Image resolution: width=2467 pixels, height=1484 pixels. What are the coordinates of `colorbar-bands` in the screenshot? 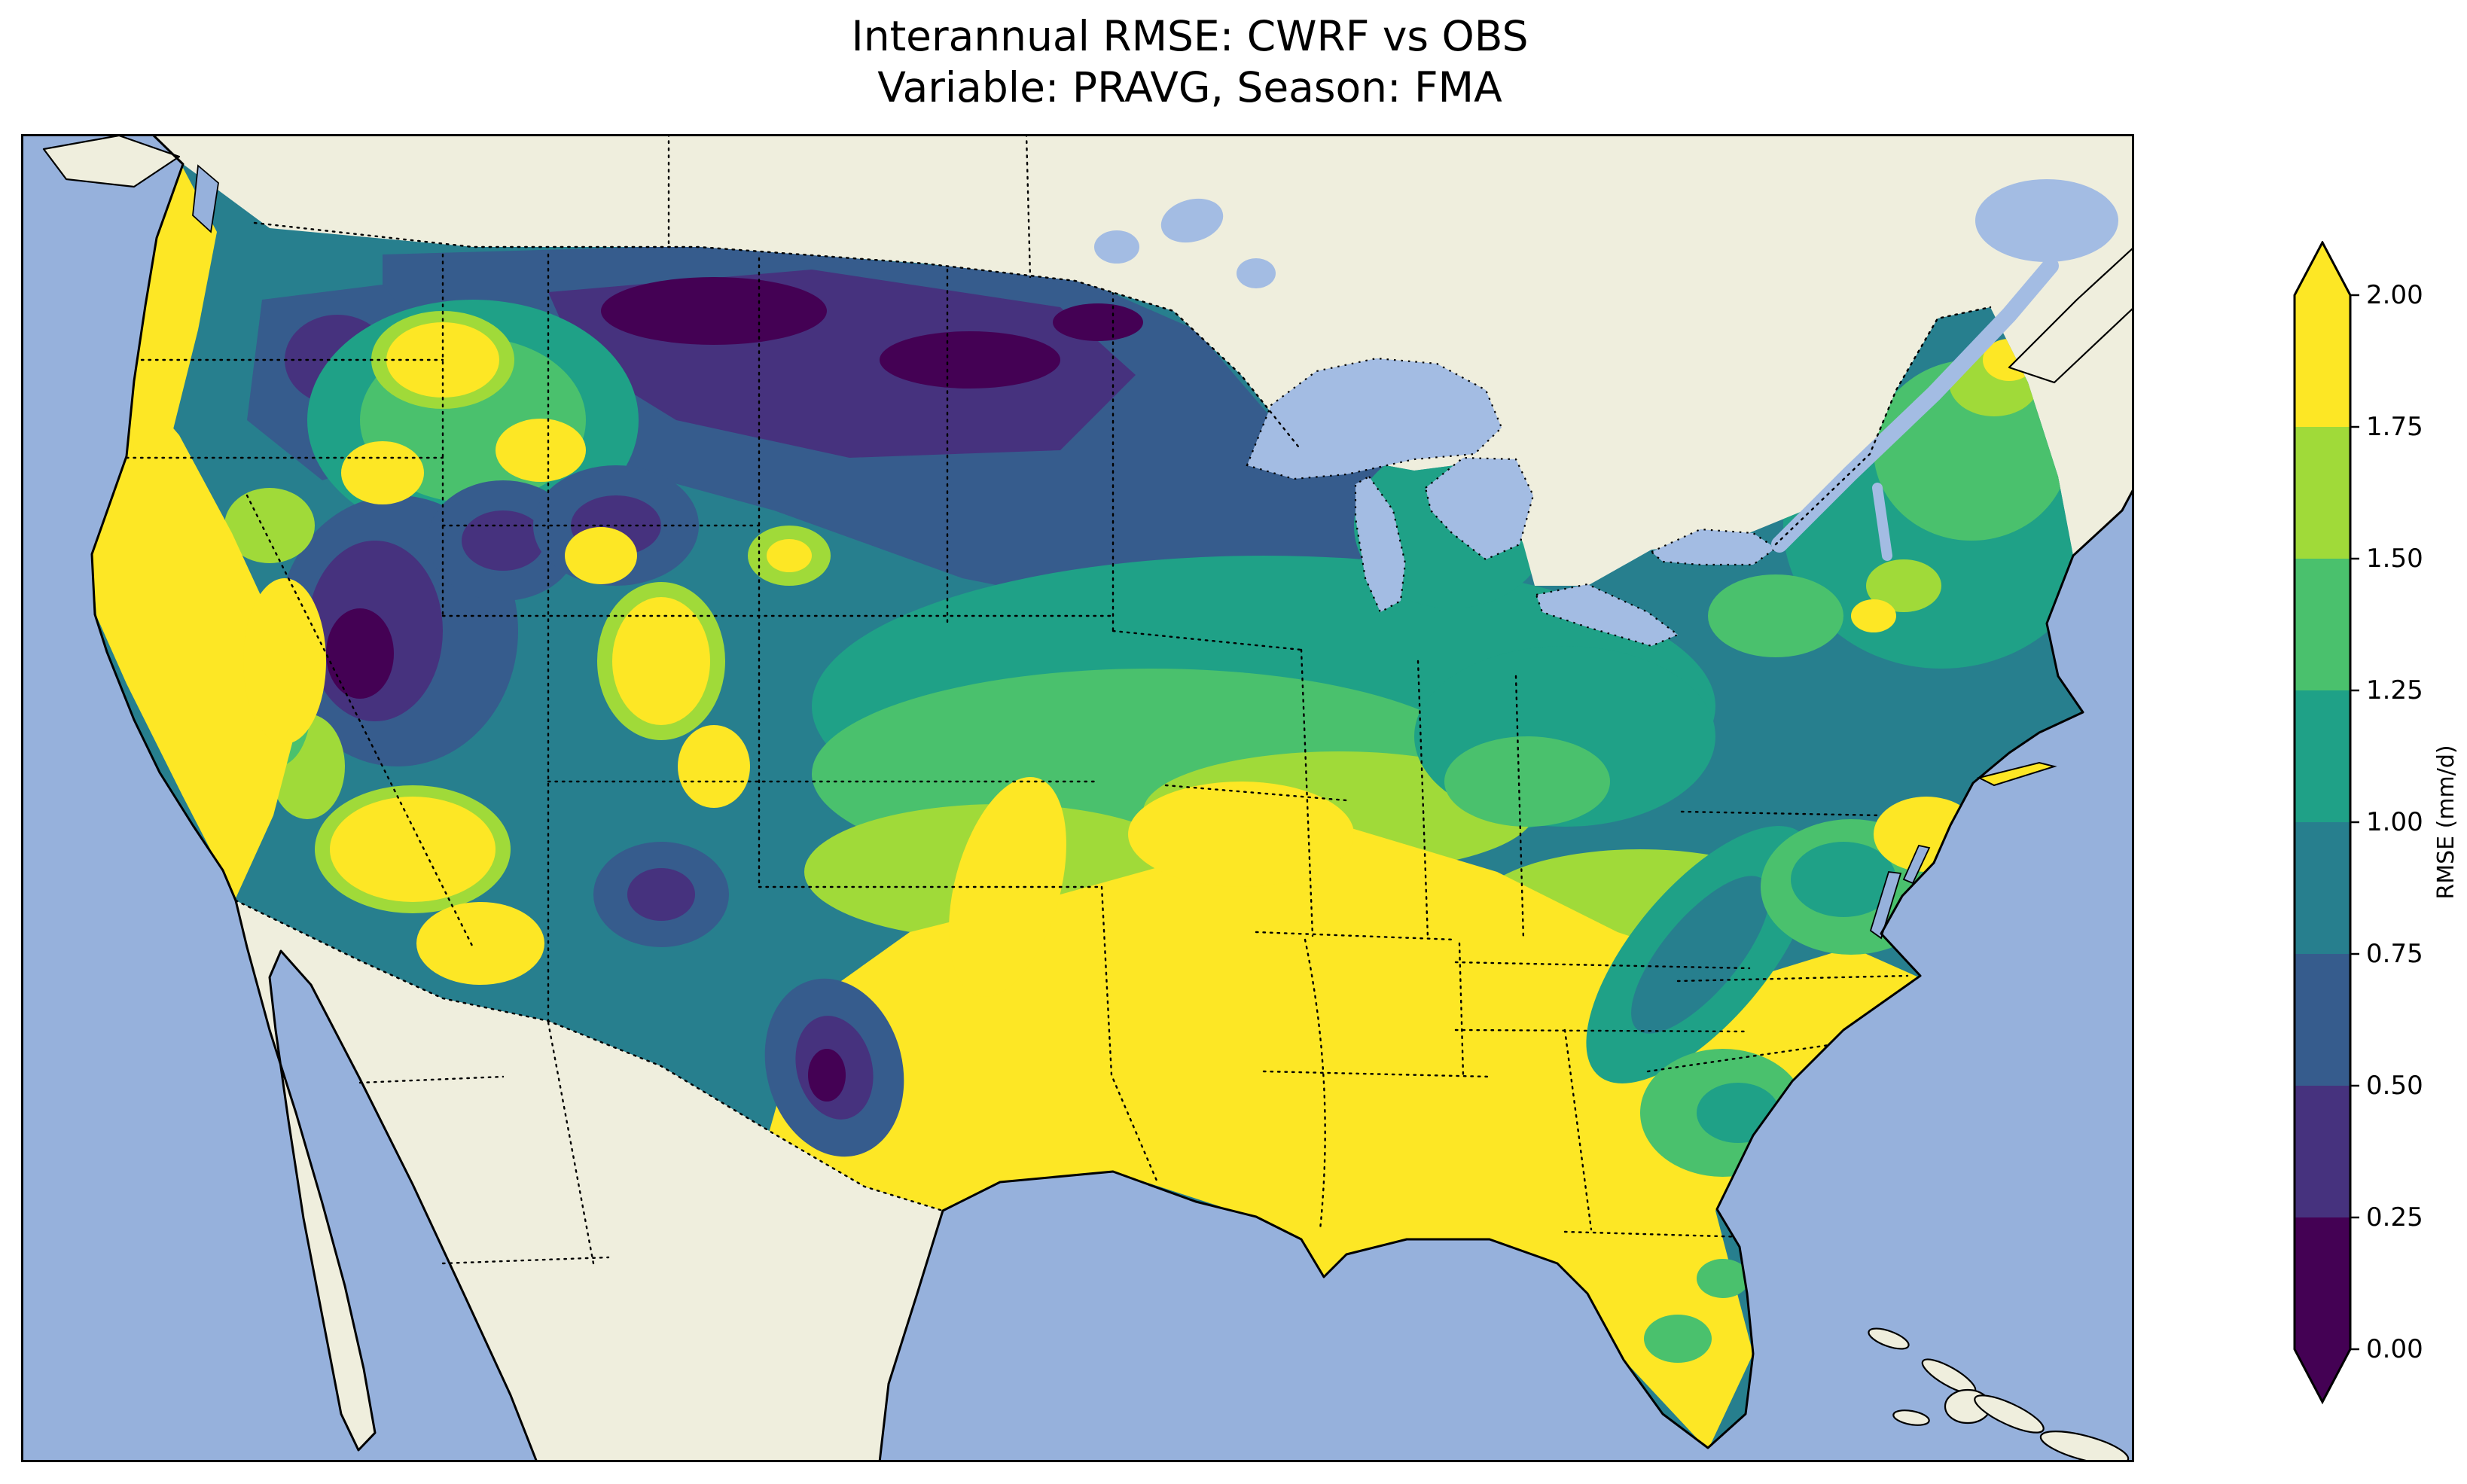 It's located at (2322, 822).